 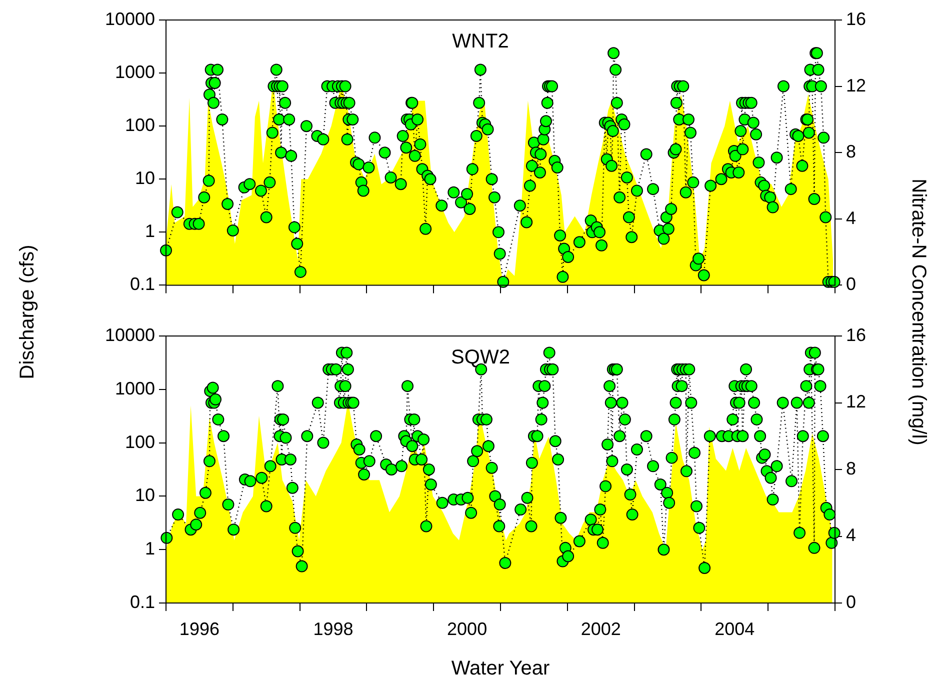 I want to click on x-tick-label: 2004, so click(x=734, y=628).